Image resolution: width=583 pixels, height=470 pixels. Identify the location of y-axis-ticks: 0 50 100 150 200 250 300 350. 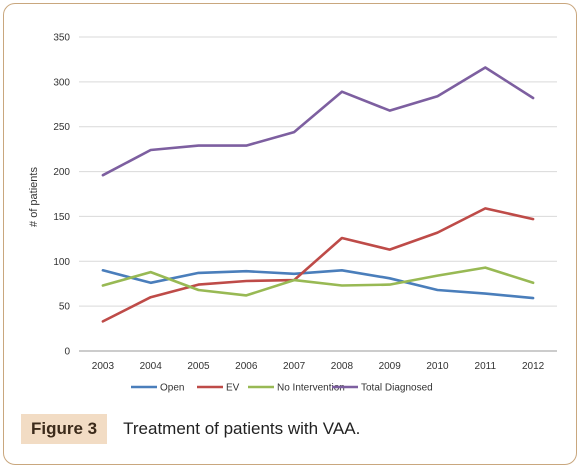
(61, 195).